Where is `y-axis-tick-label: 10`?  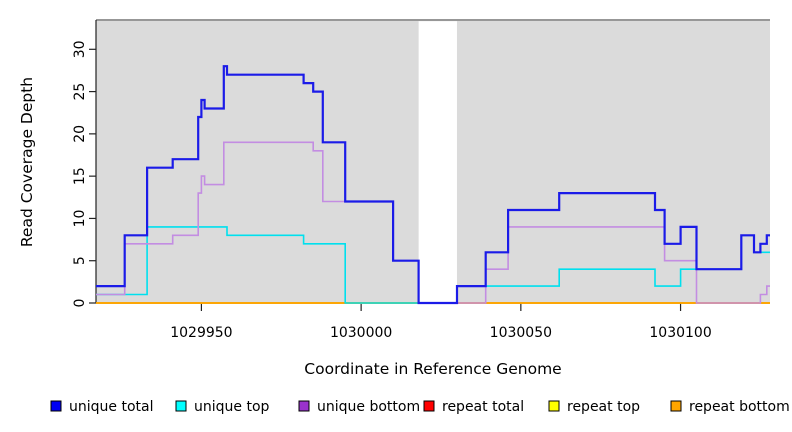
y-axis-tick-label: 10 is located at coordinates (80, 219).